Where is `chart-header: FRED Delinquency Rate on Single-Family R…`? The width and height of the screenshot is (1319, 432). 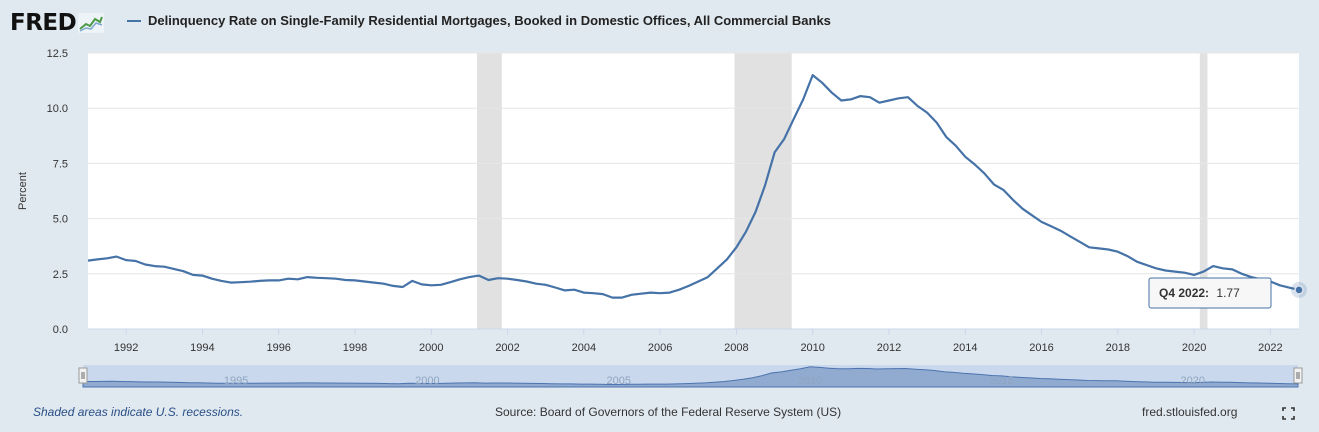 chart-header: FRED Delinquency Rate on Single-Family R… is located at coordinates (659, 22).